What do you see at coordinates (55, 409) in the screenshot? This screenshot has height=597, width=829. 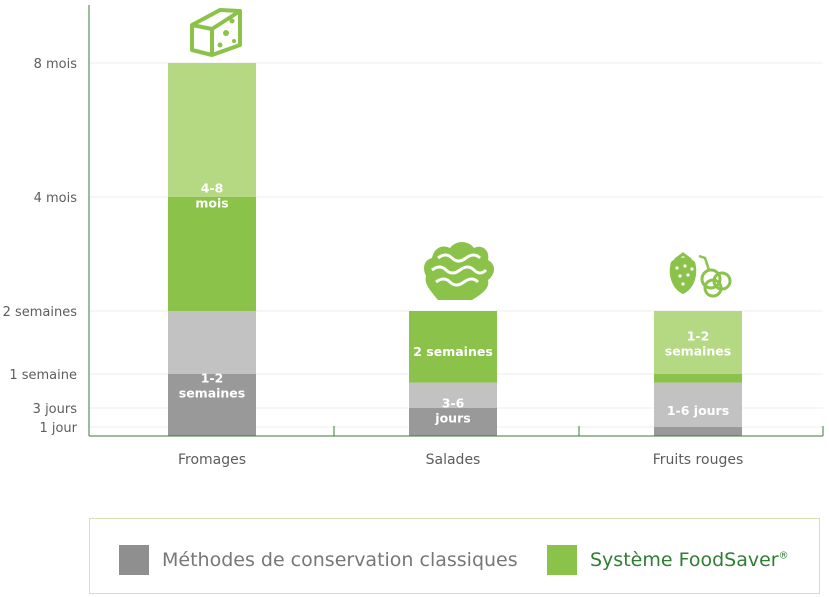 I see `y-tick-label: 3 jours` at bounding box center [55, 409].